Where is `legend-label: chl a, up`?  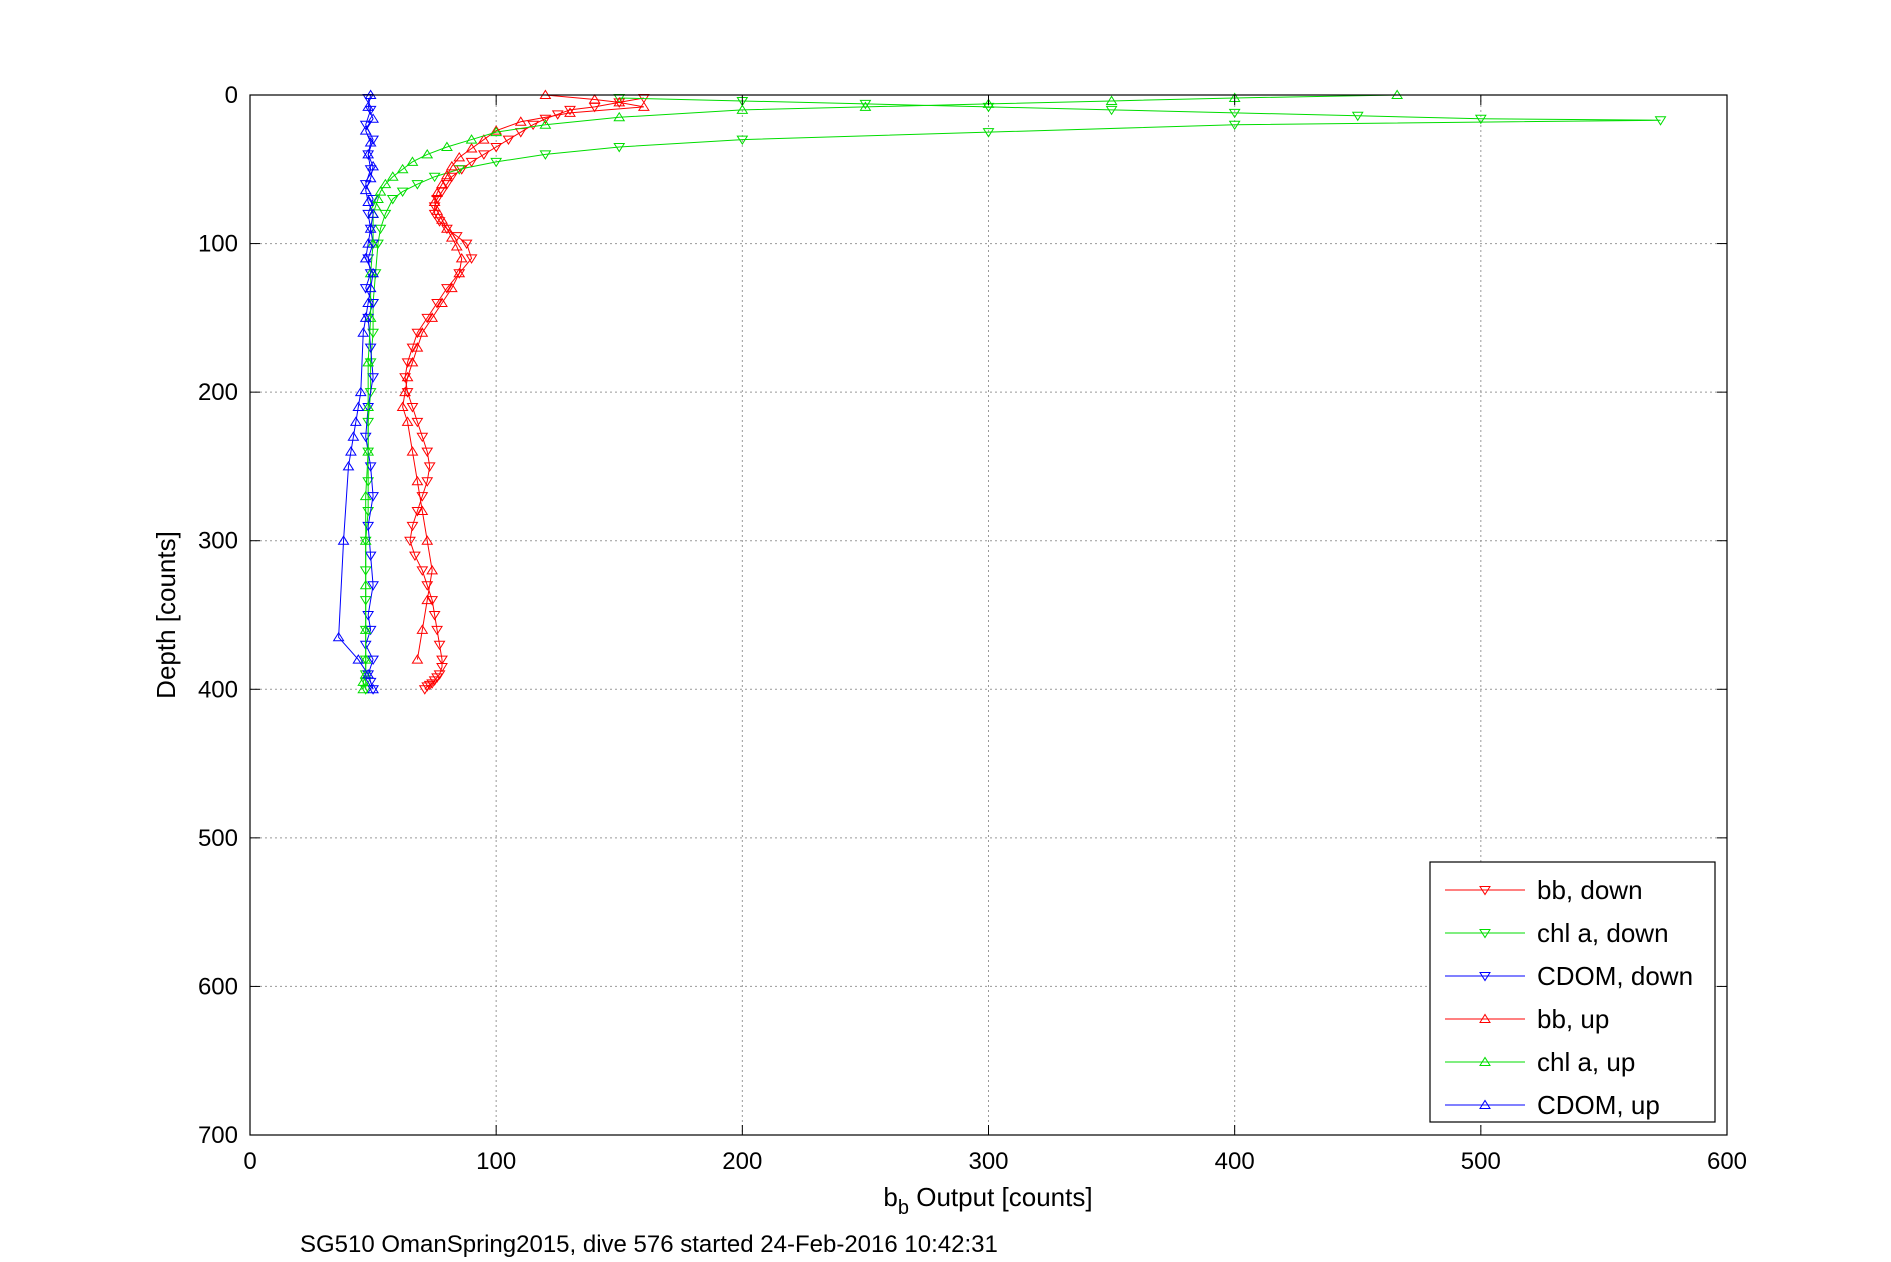
legend-label: chl a, up is located at coordinates (1586, 1062).